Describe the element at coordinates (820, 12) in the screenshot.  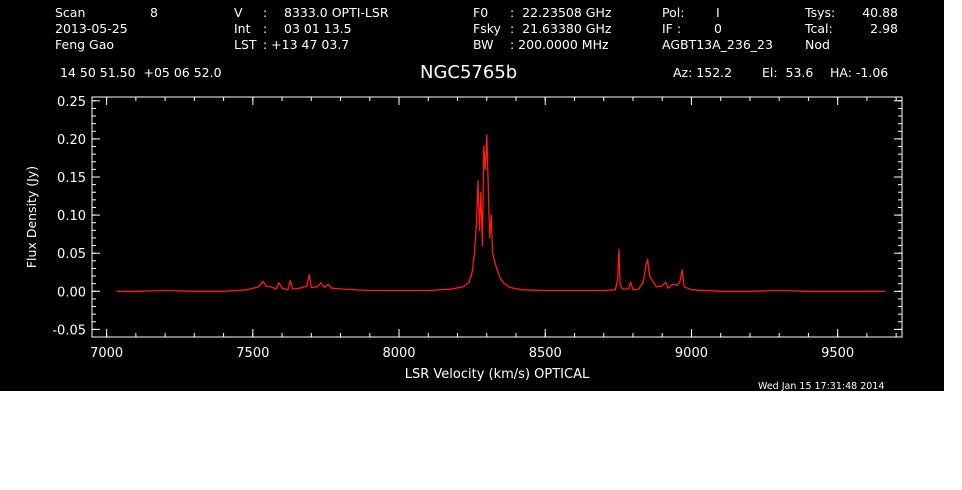
I see `tsys-label: Tsys:` at that location.